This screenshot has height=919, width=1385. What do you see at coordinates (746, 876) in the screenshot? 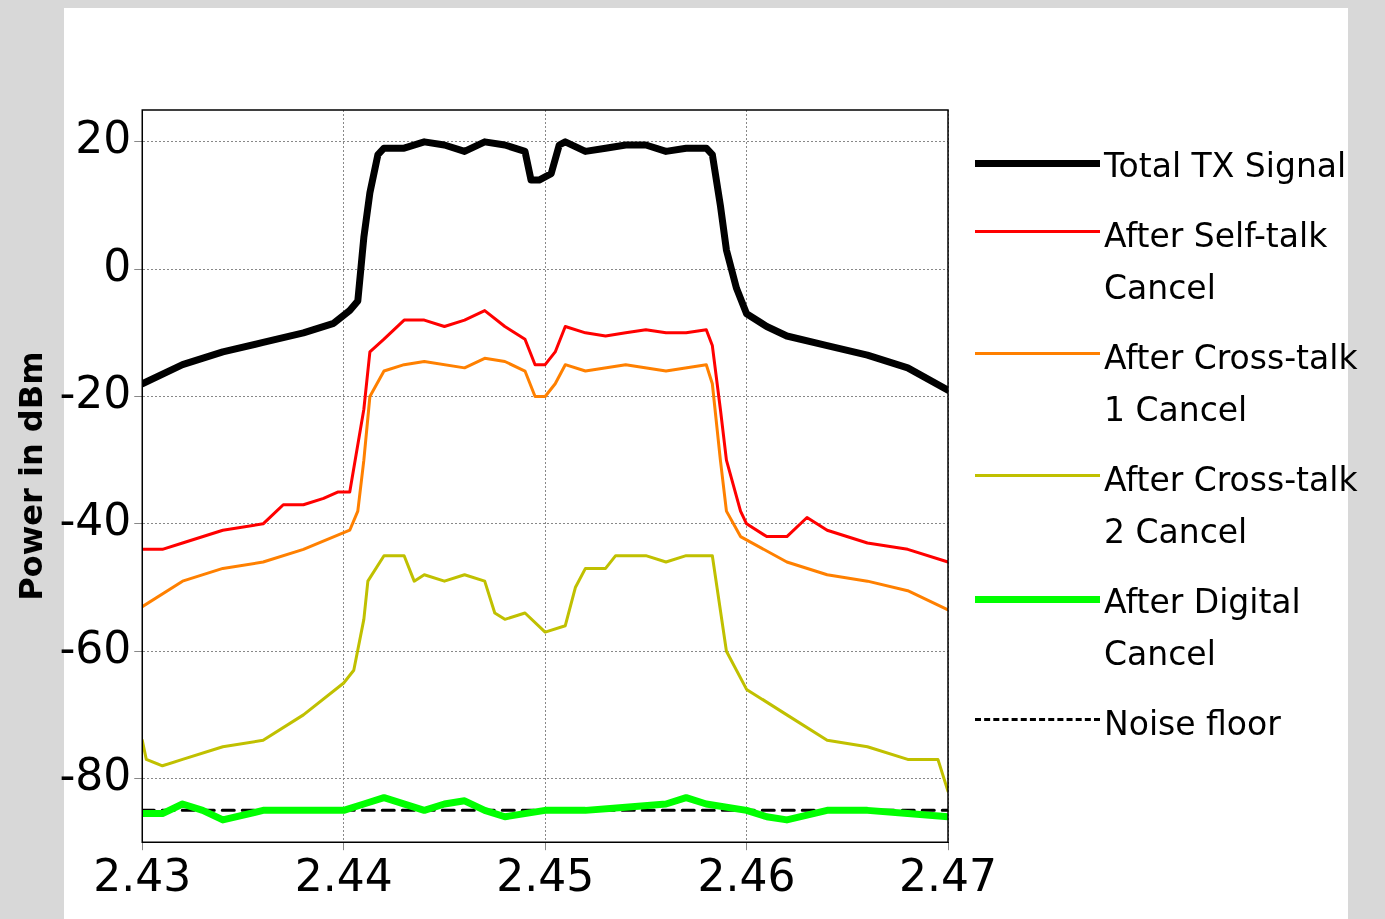
I see `x-tick-label: 2.46` at bounding box center [746, 876].